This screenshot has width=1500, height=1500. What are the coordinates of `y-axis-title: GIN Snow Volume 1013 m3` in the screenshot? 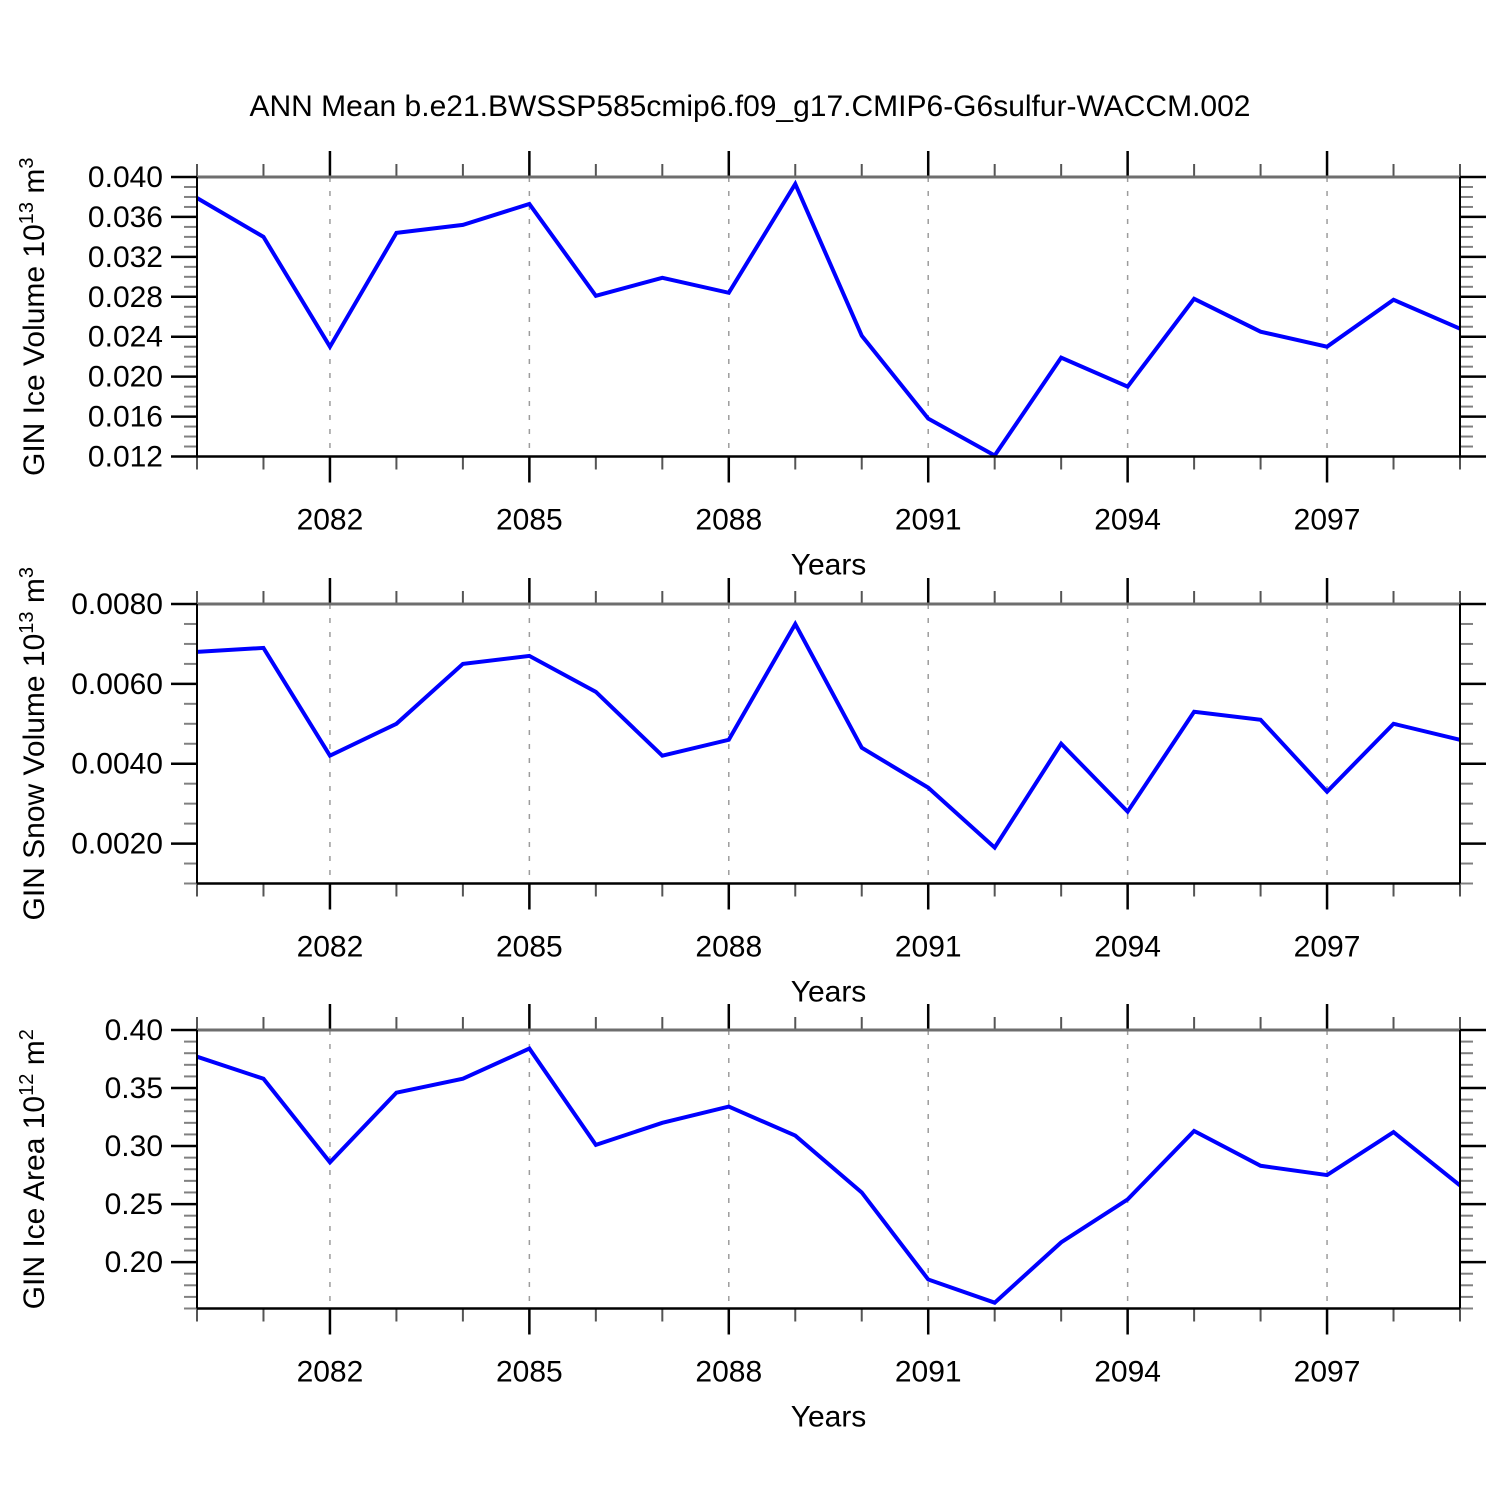 It's located at (33, 744).